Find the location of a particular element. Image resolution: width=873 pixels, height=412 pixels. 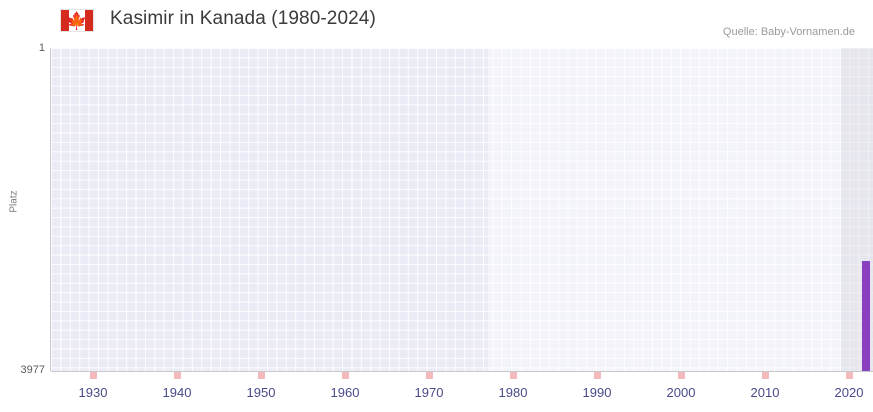

y-axis-line is located at coordinates (50, 209).